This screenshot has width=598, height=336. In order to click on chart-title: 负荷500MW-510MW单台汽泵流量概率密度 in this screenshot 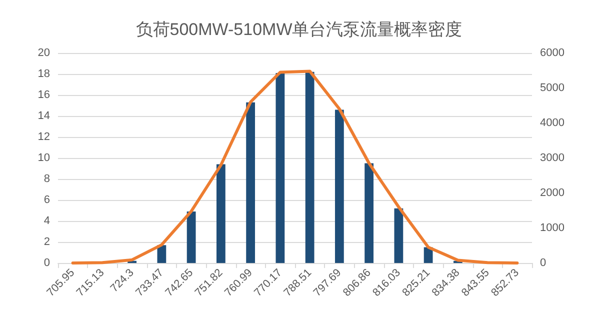, I will do `click(299, 29)`.